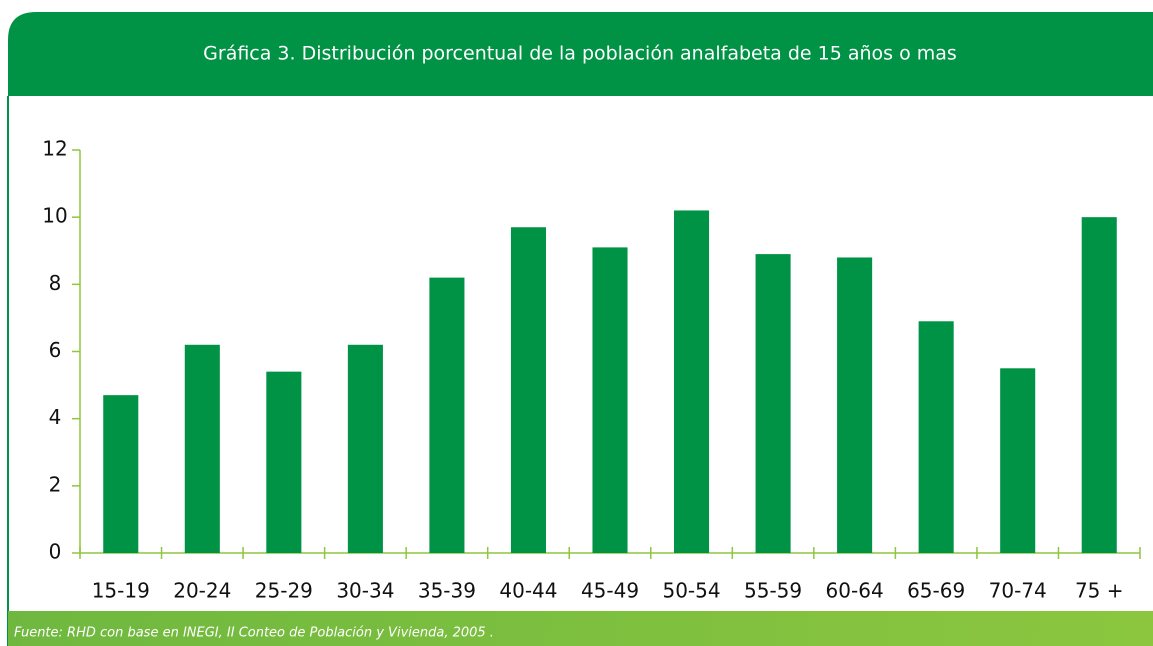 This screenshot has width=1153, height=646. I want to click on x-tick-label: 65-69, so click(936, 591).